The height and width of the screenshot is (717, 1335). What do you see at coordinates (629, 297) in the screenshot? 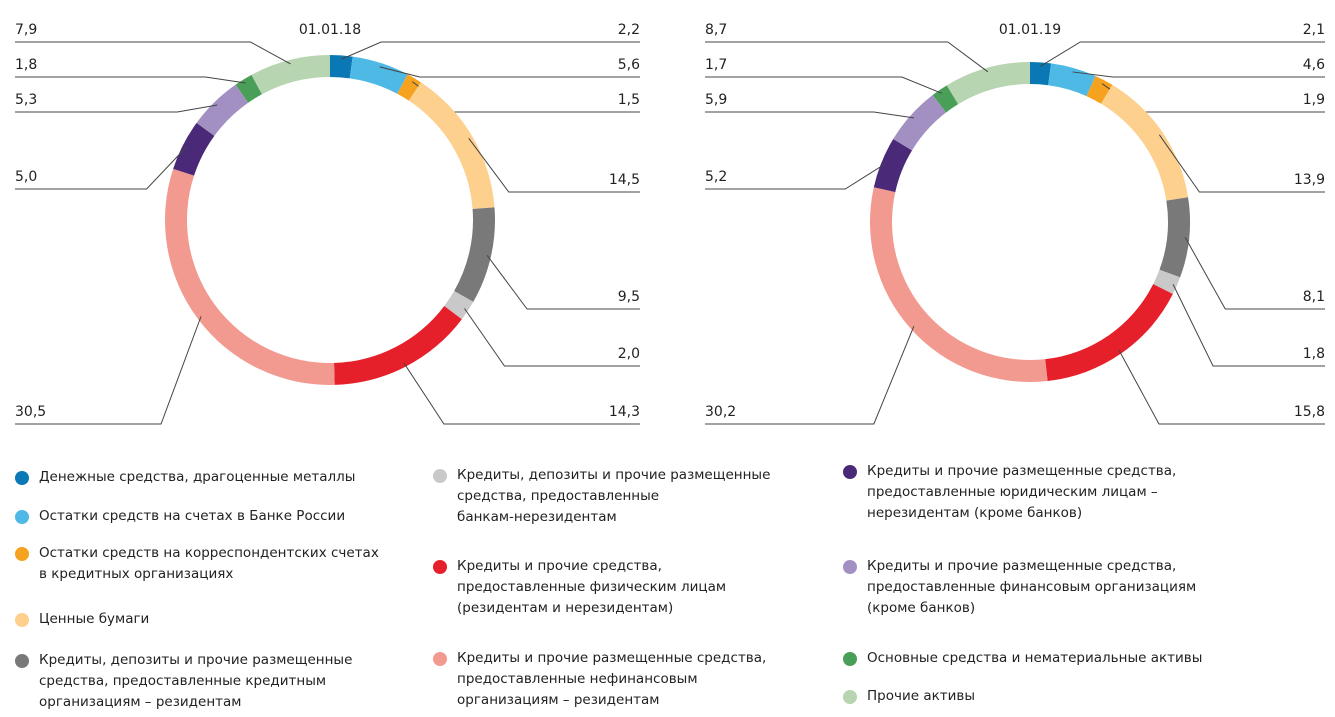
I see `value-label: 9,5` at bounding box center [629, 297].